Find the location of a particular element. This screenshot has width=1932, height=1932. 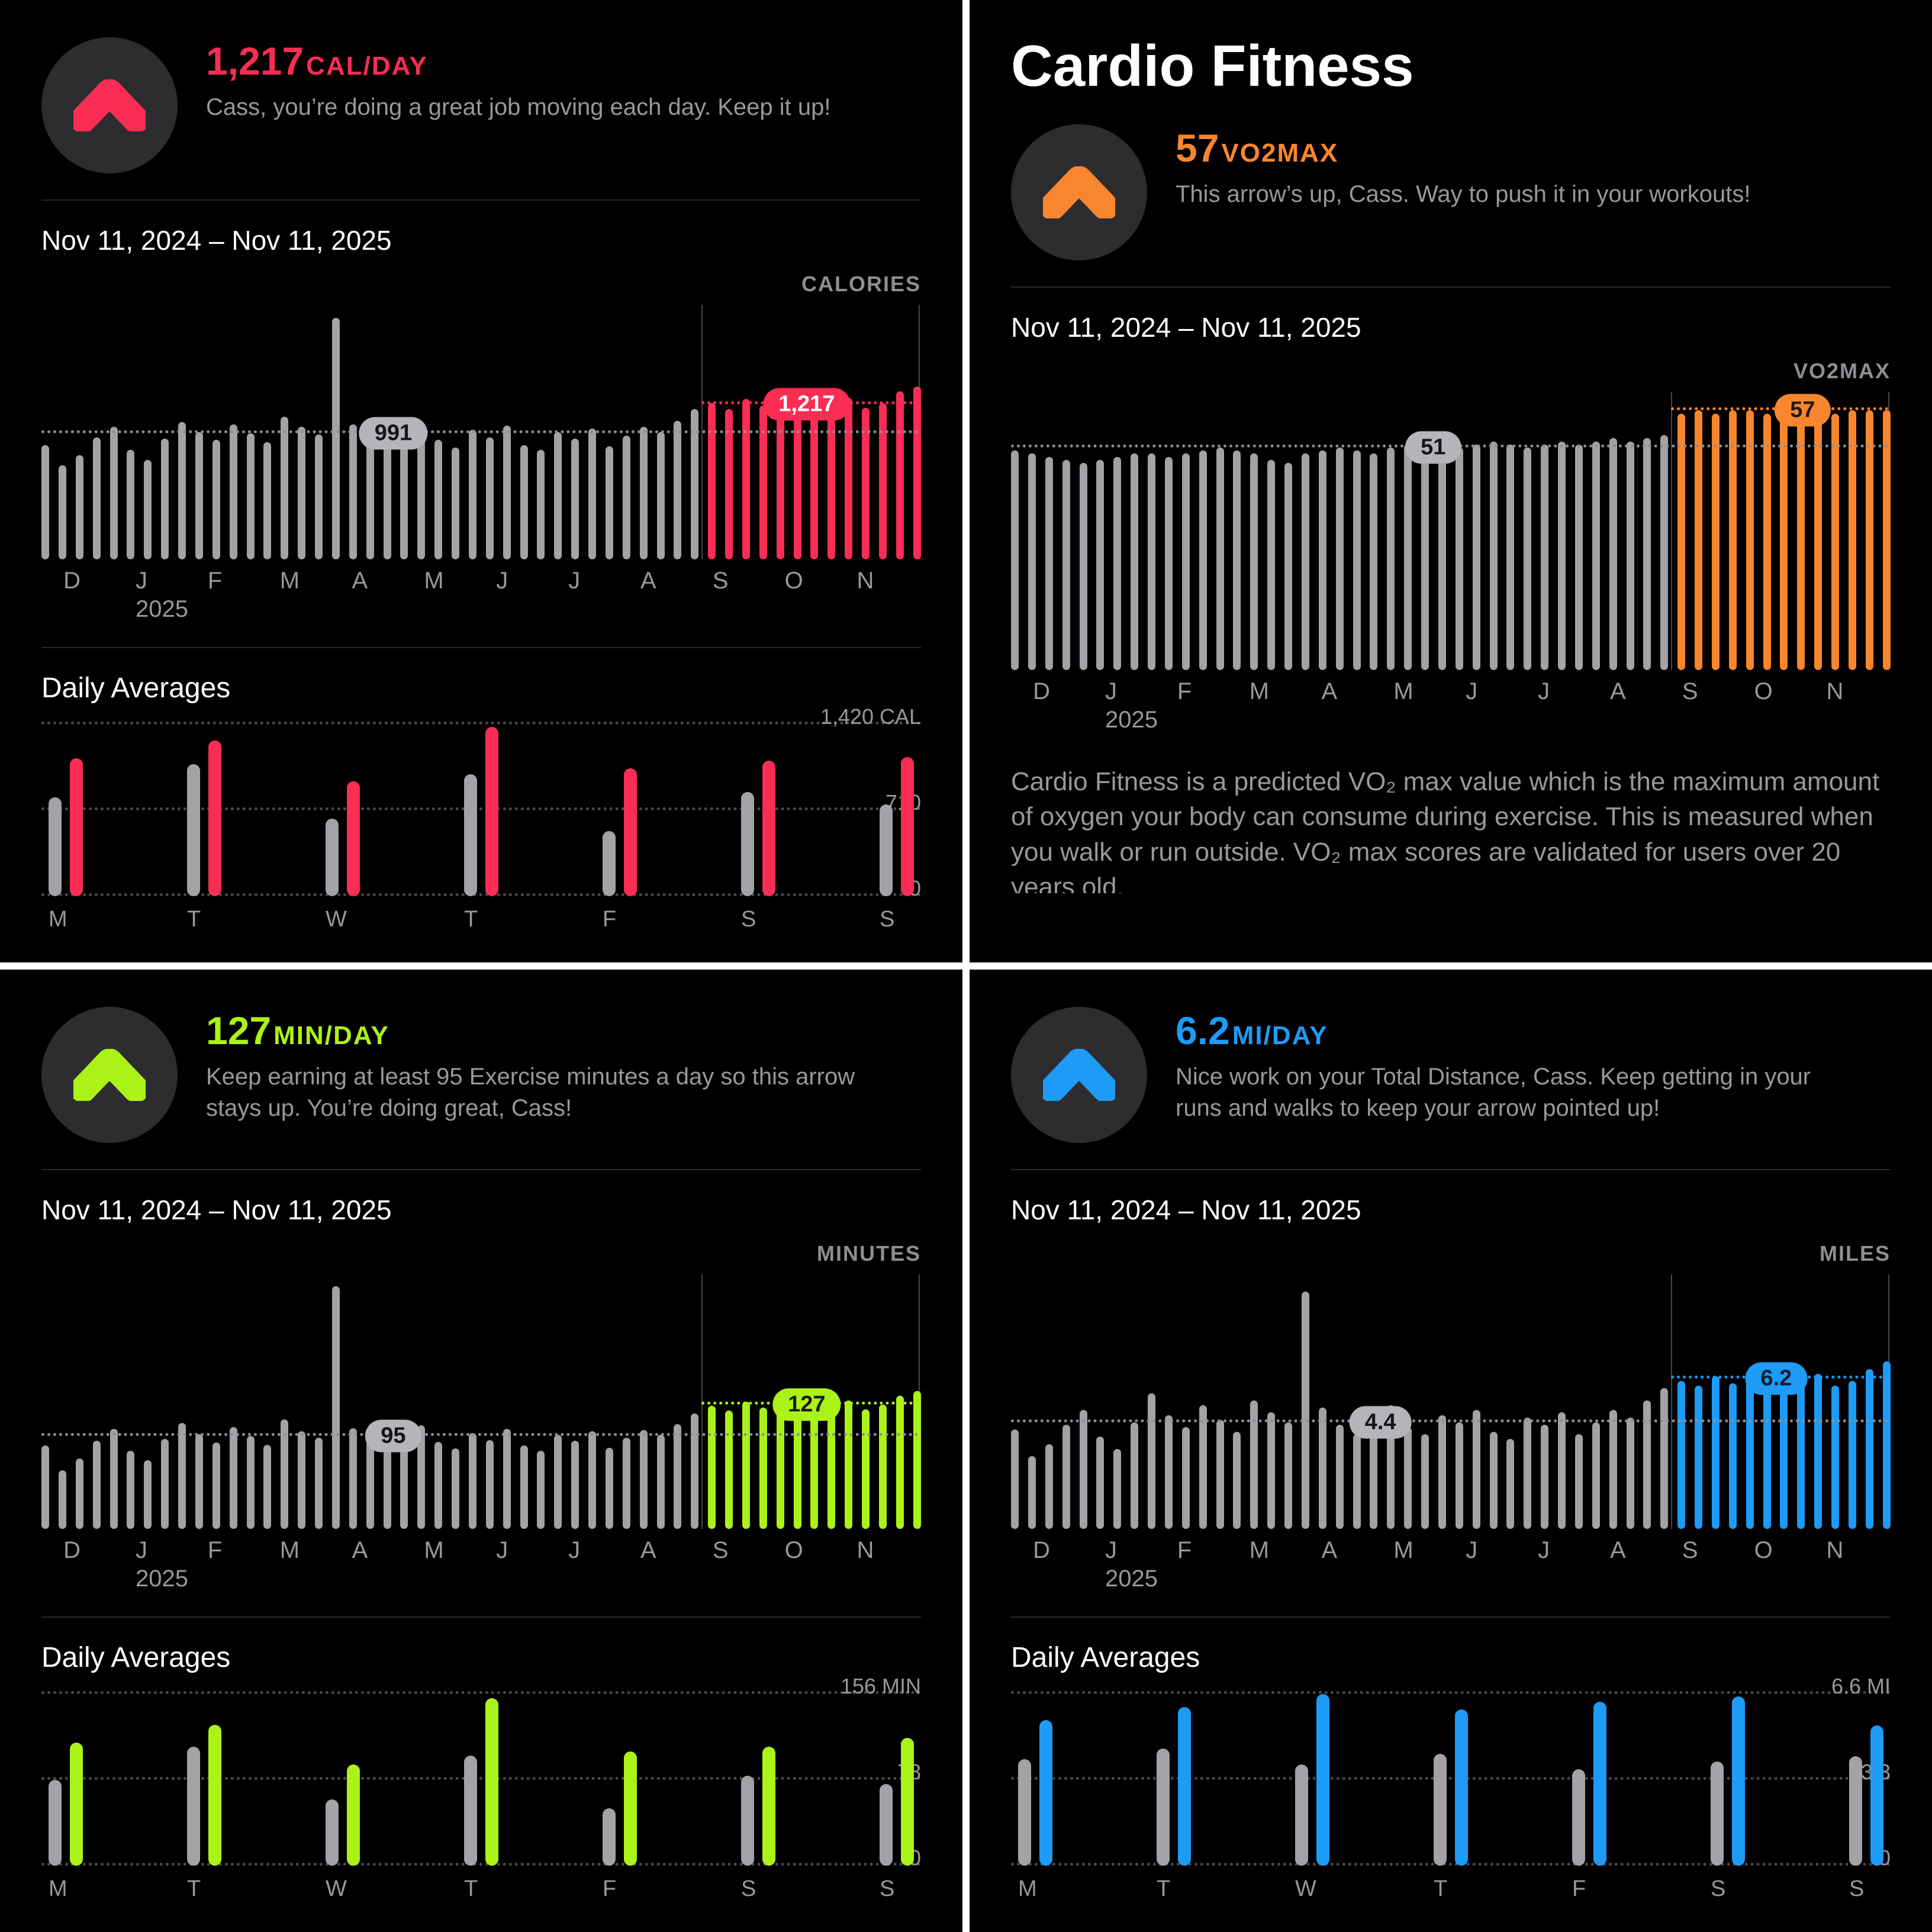

headline-unit: MIN/DAY is located at coordinates (331, 1035).